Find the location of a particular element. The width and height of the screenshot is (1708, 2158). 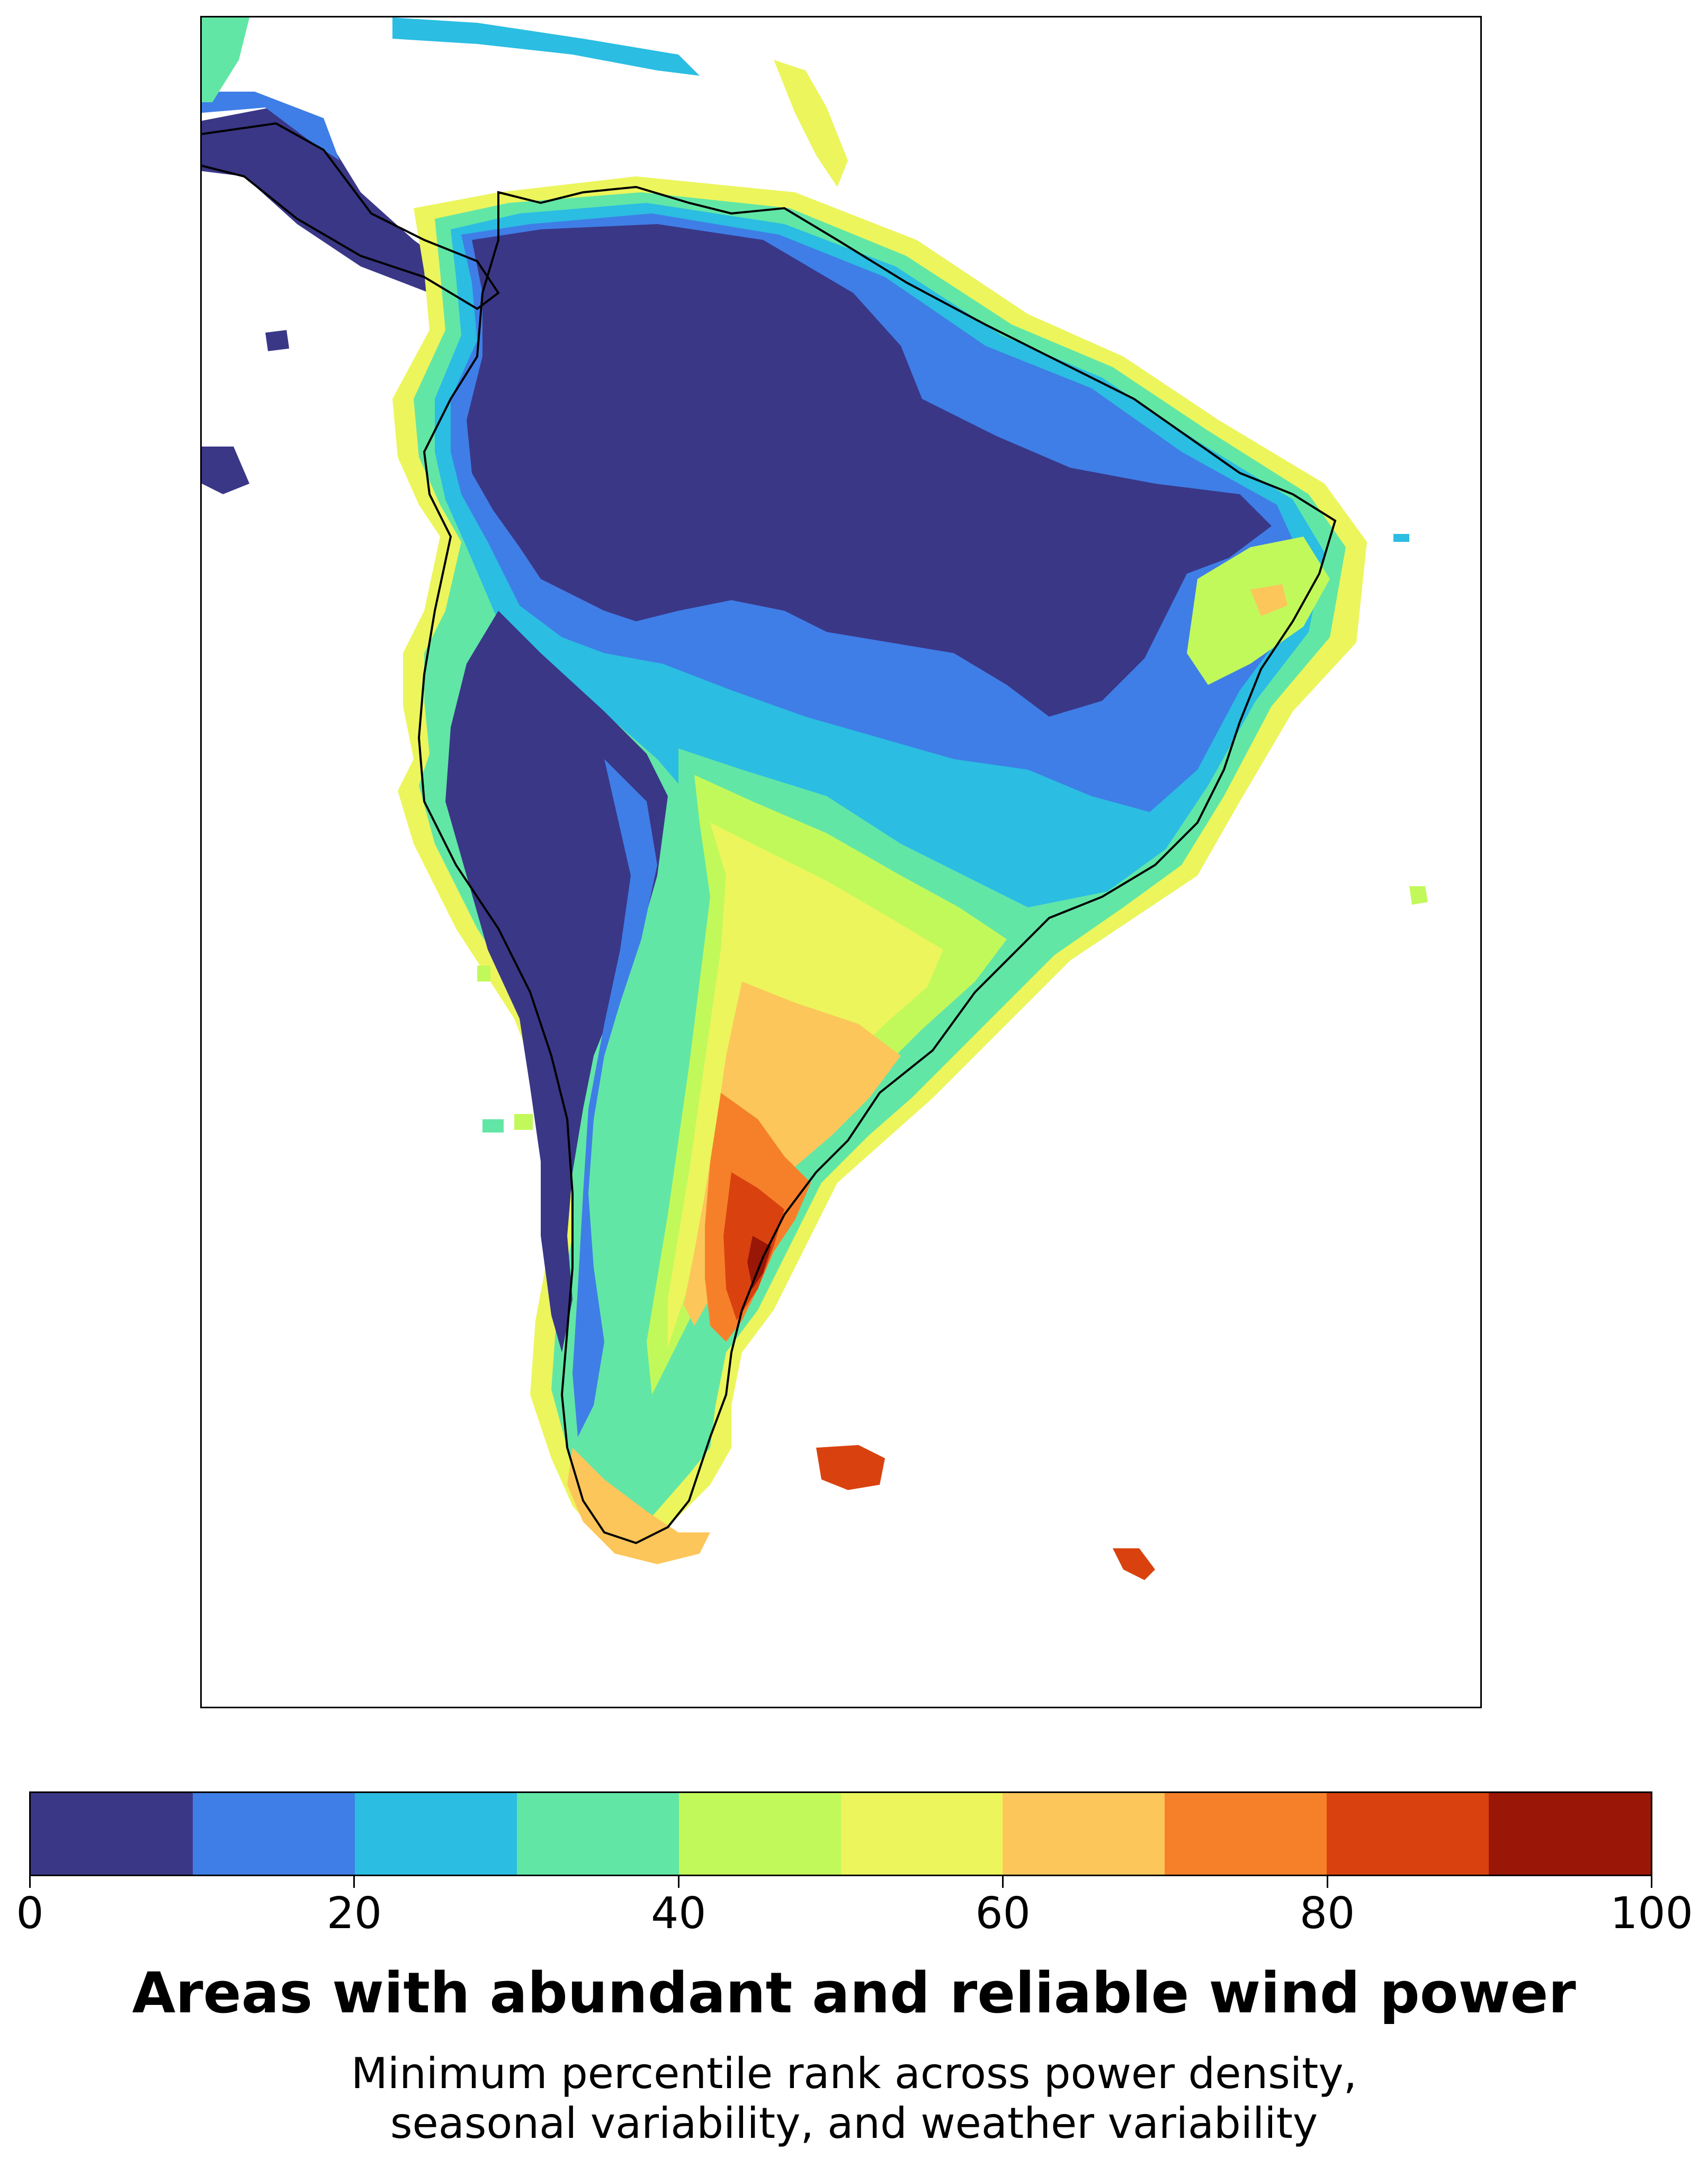

trindade is located at coordinates (1418, 895).